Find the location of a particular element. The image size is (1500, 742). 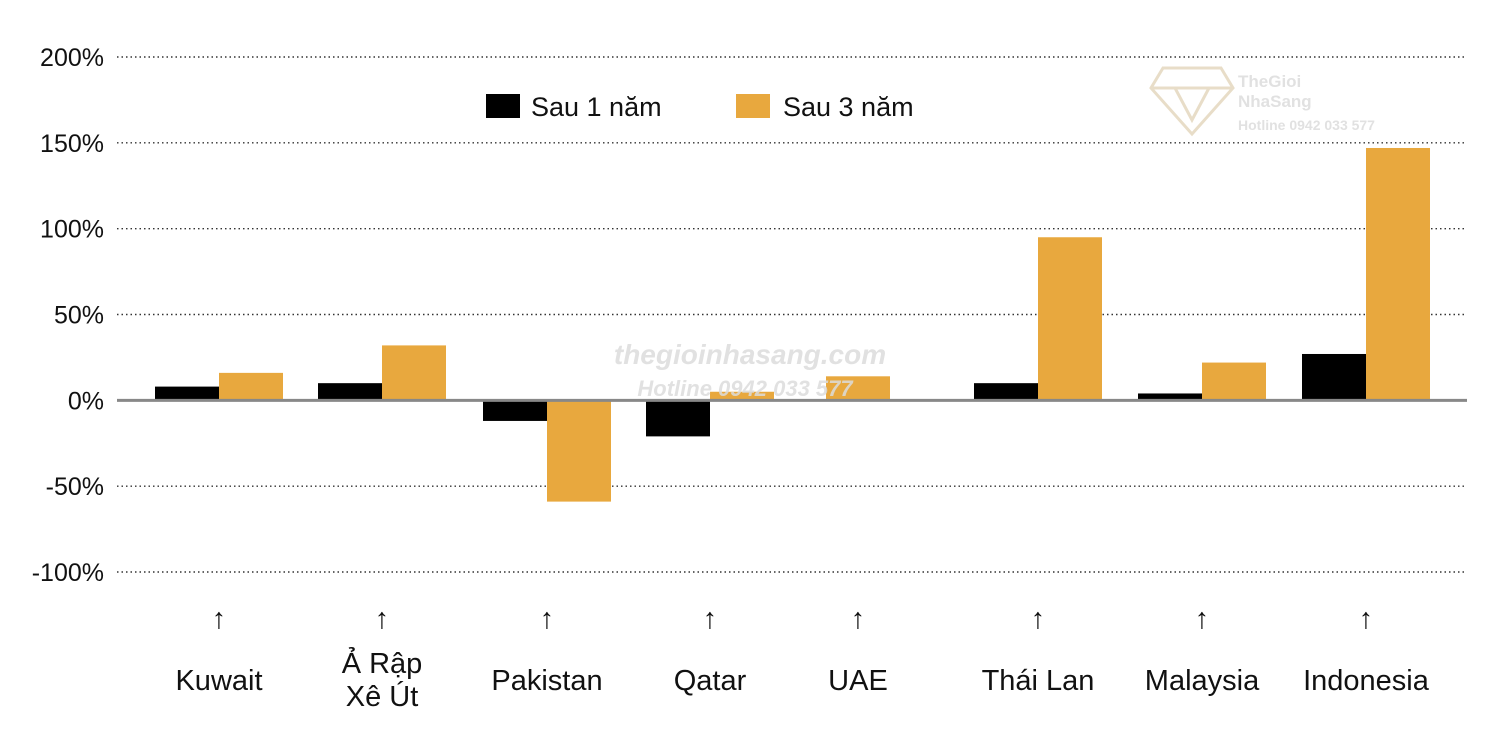

watermark-corner-hotline: Hotline 0942 033 577 is located at coordinates (1306, 125).